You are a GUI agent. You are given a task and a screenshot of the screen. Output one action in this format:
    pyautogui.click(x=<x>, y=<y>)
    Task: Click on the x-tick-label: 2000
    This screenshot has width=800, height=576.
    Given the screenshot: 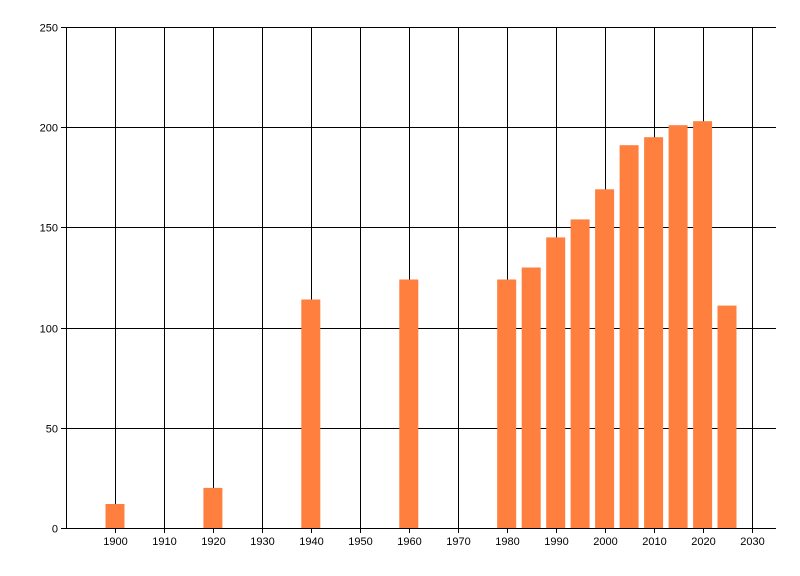 What is the action you would take?
    pyautogui.click(x=605, y=542)
    